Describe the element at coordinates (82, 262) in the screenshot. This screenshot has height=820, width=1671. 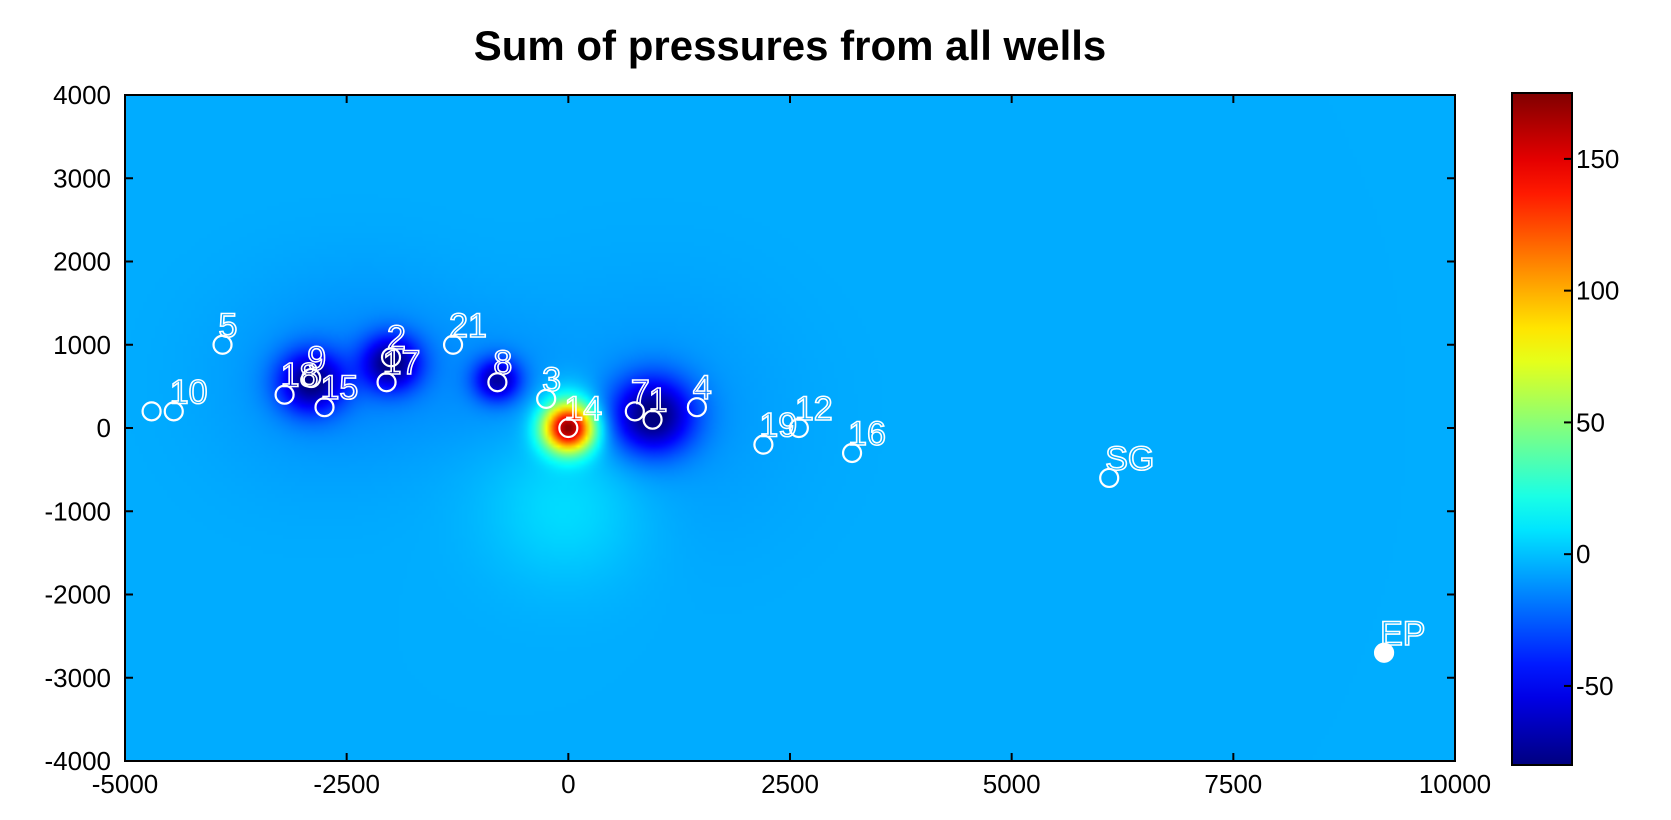
I see `y-tick-label: 2000` at that location.